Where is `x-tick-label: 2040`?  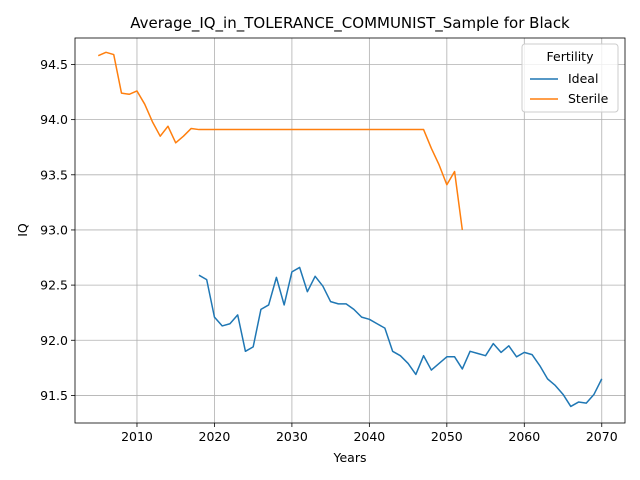 x-tick-label: 2040 is located at coordinates (369, 436).